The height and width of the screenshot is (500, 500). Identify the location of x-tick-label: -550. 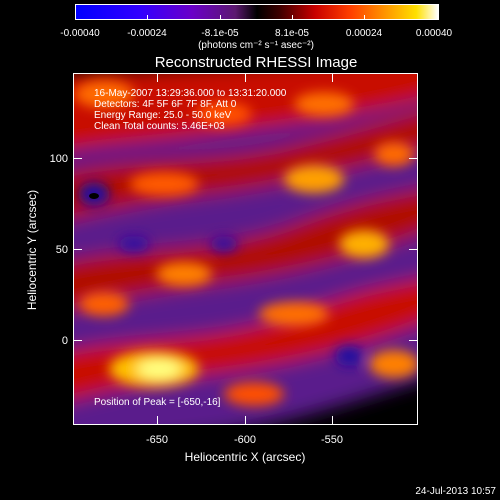
(332, 440).